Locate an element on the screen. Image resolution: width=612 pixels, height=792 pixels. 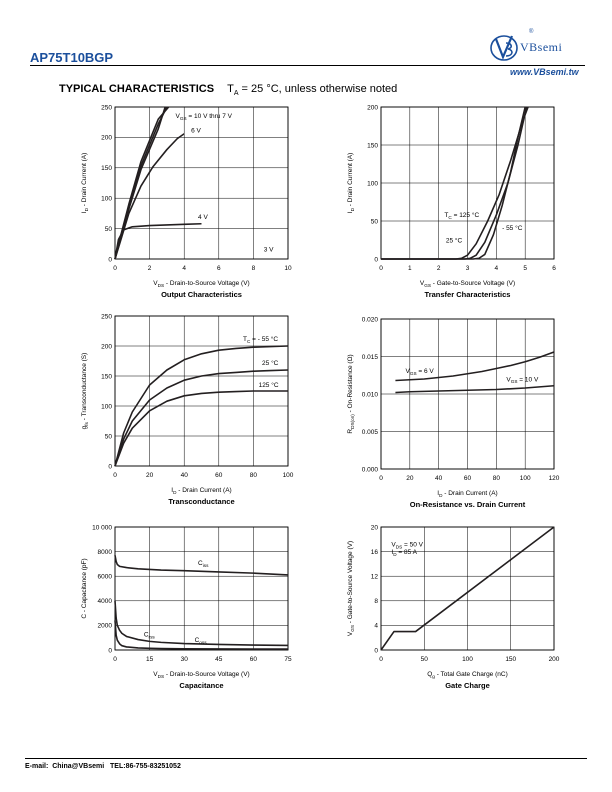
chart-title: Output Characteristics is located at coordinates (201, 294).